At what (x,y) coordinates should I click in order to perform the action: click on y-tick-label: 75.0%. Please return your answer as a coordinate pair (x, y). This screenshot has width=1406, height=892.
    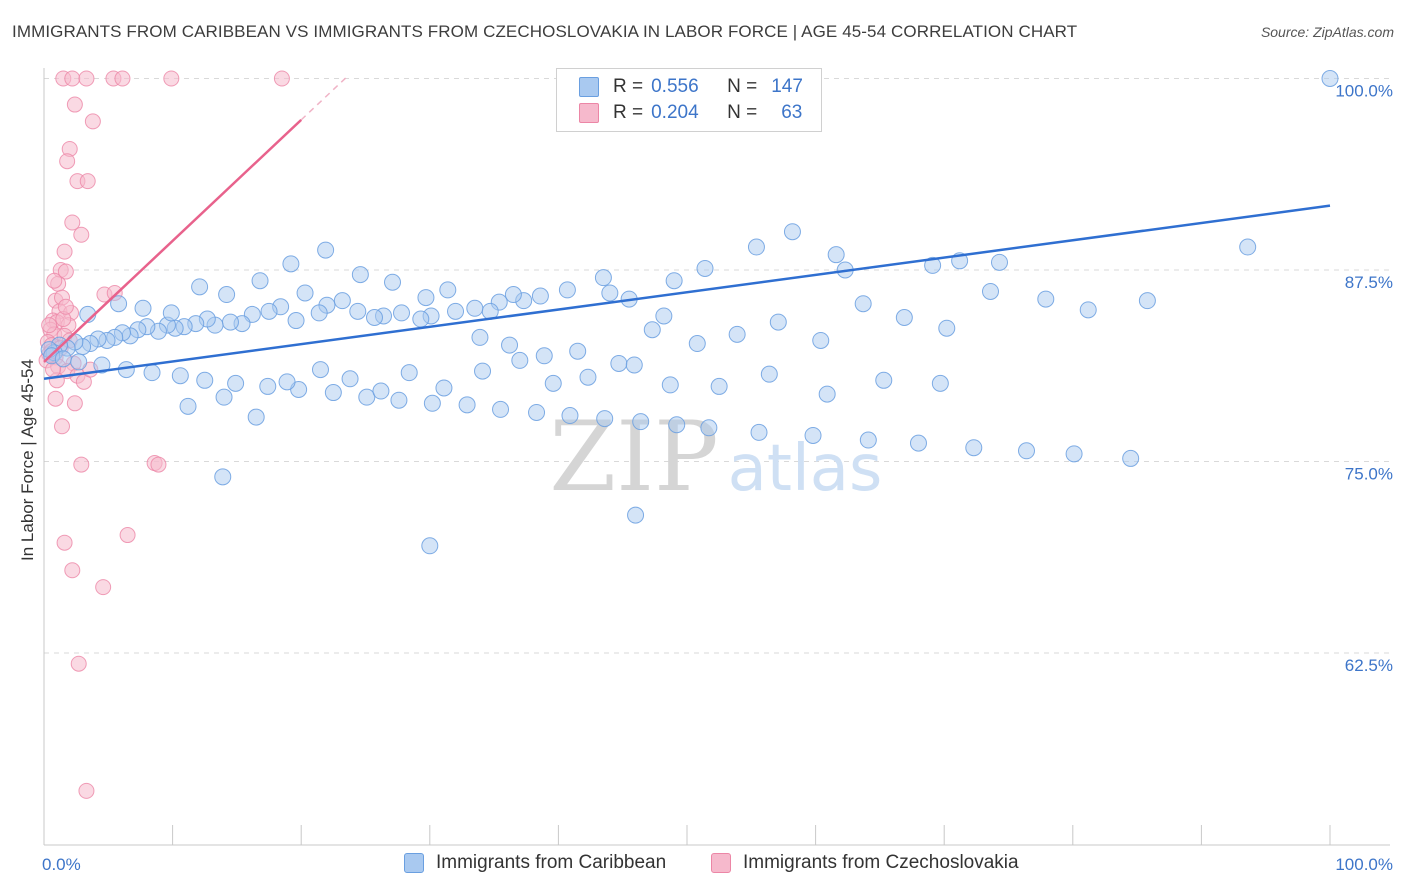
    Looking at the image, I should click on (1369, 474).